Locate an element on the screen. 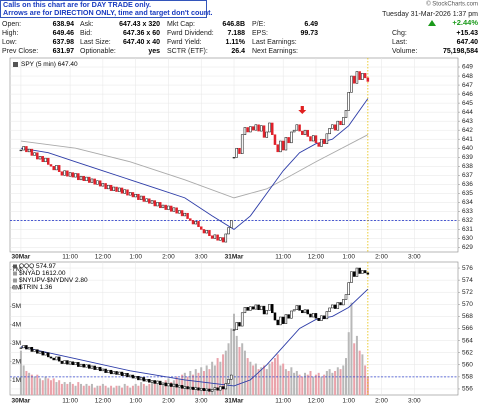  y-tick-label: 566 is located at coordinates (467, 328).